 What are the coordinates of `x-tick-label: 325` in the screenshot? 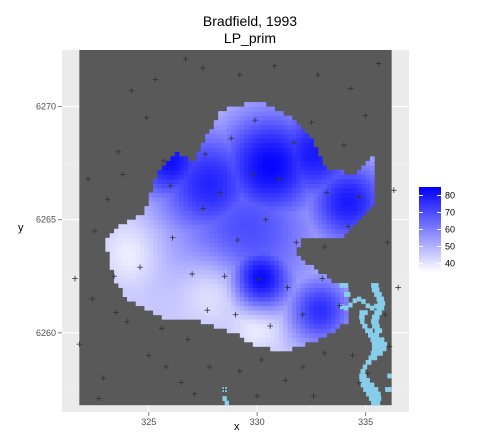 It's located at (148, 422).